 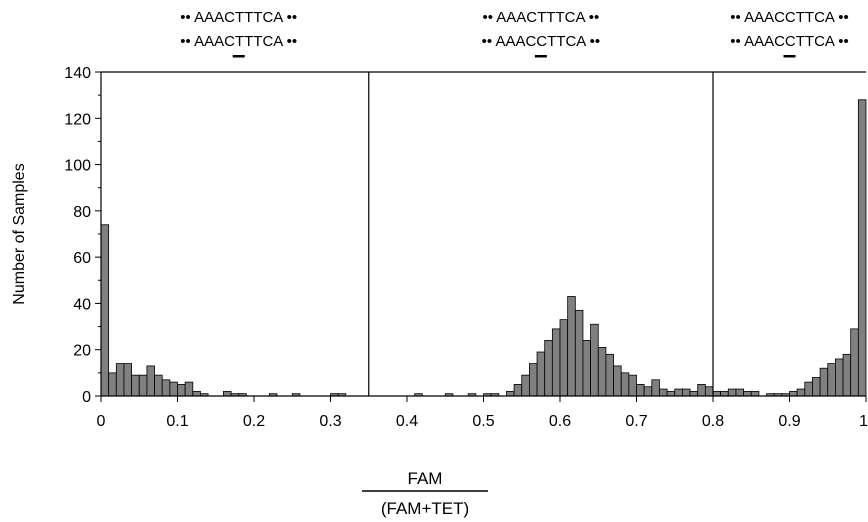 What do you see at coordinates (713, 421) in the screenshot?
I see `x-tick-label: 0.8` at bounding box center [713, 421].